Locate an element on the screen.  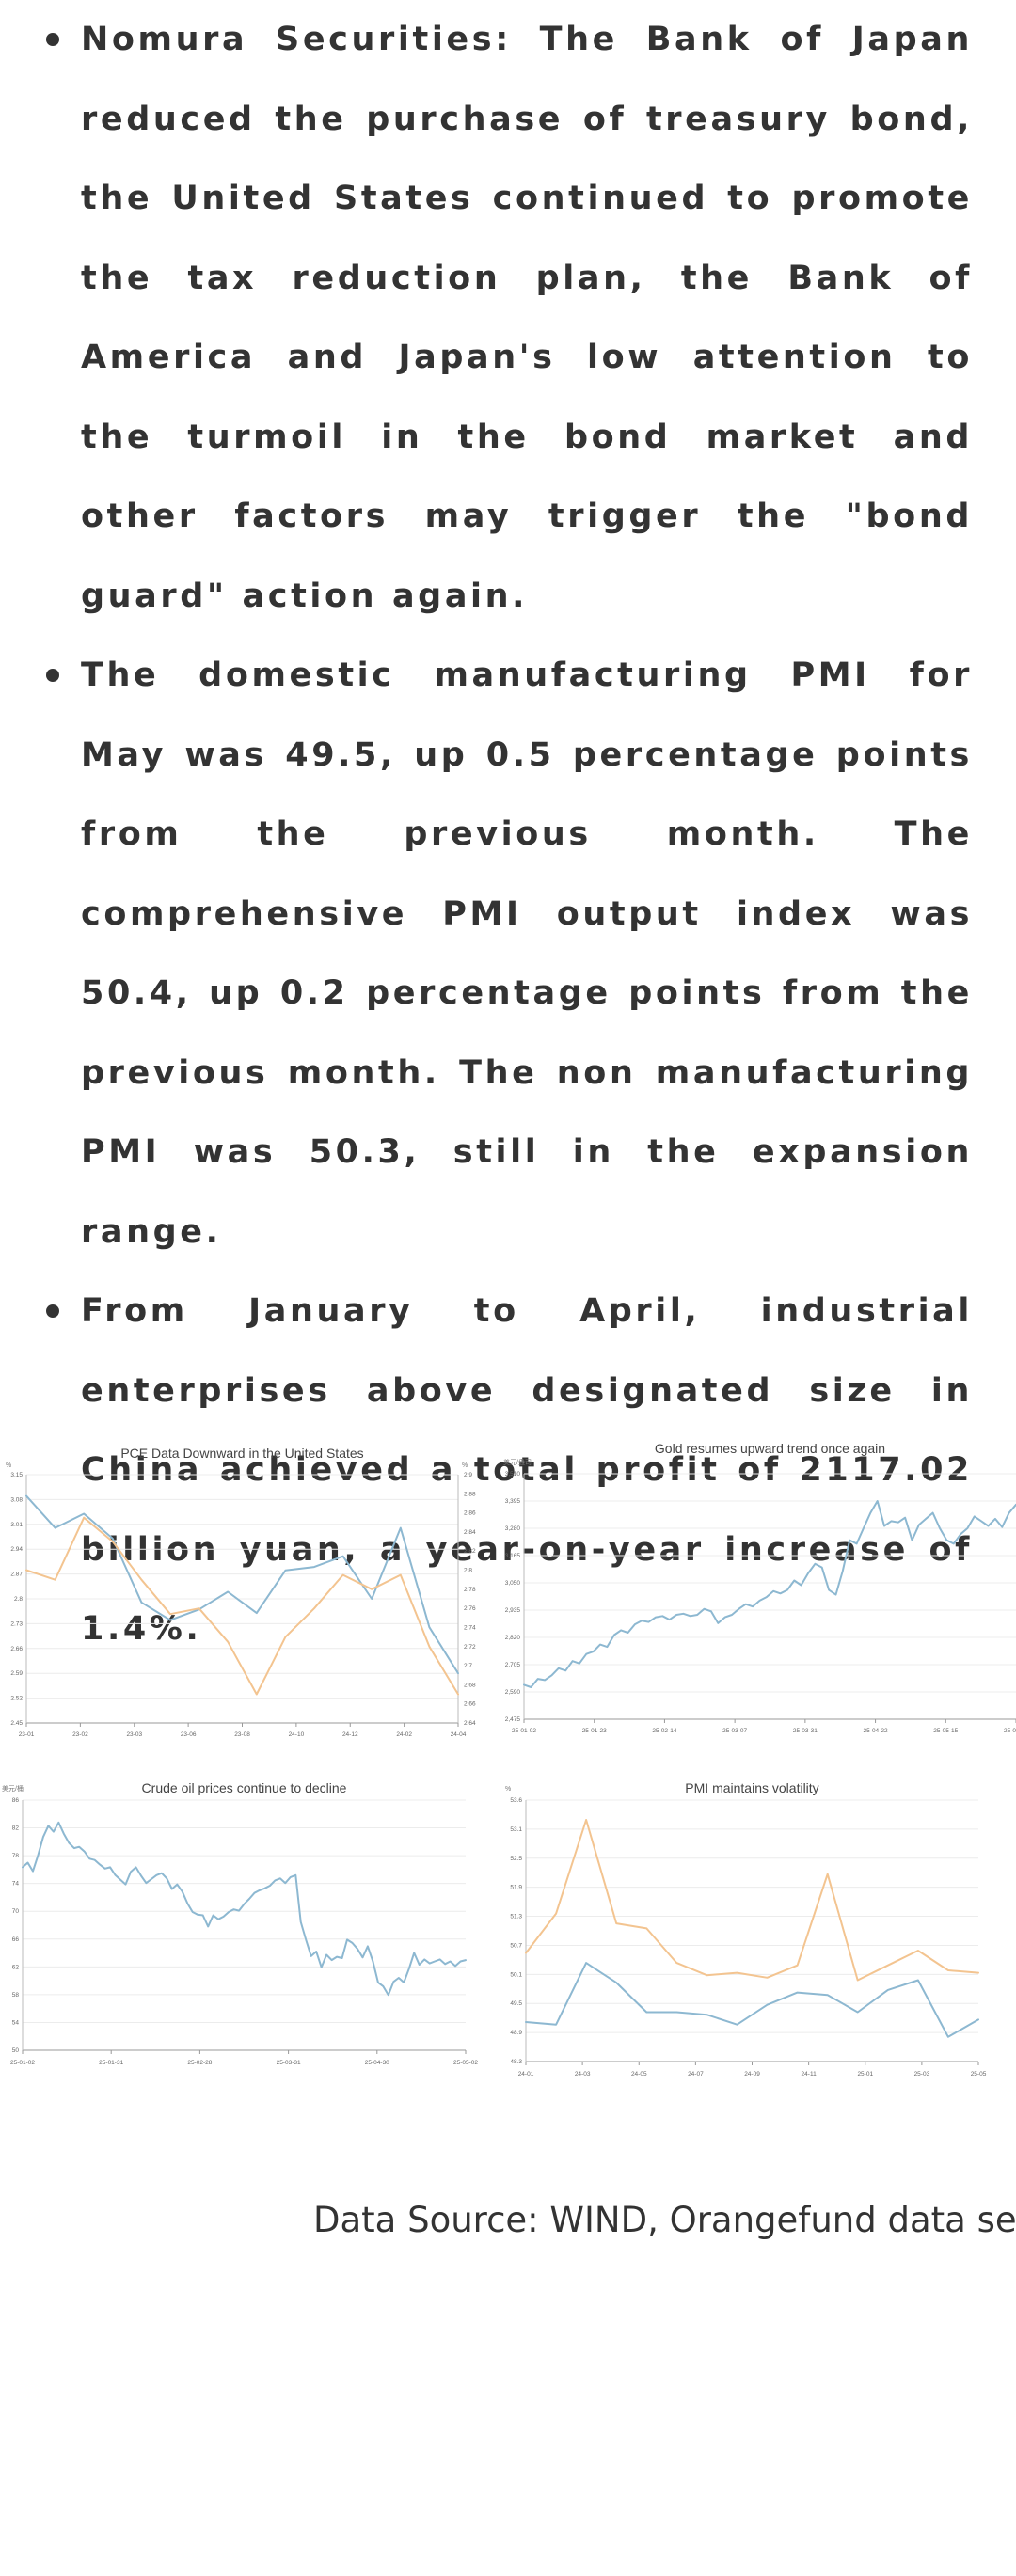
y-tick-label: 50.1 is located at coordinates (516, 1974).